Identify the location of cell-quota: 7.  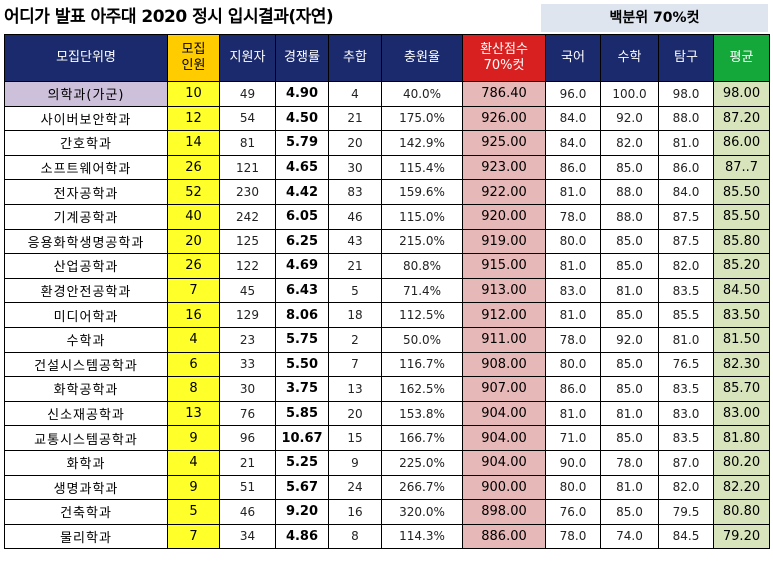
(193, 290).